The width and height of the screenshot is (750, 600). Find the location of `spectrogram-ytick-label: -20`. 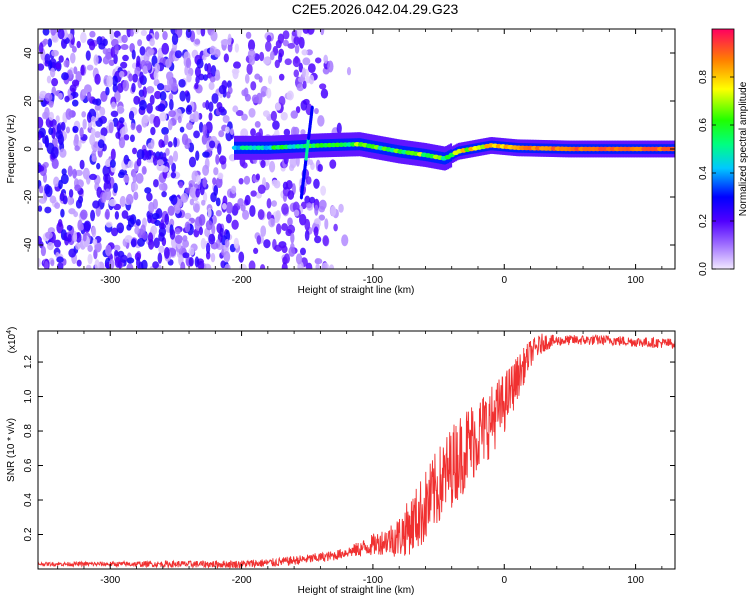

spectrogram-ytick-label: -20 is located at coordinates (28, 196).